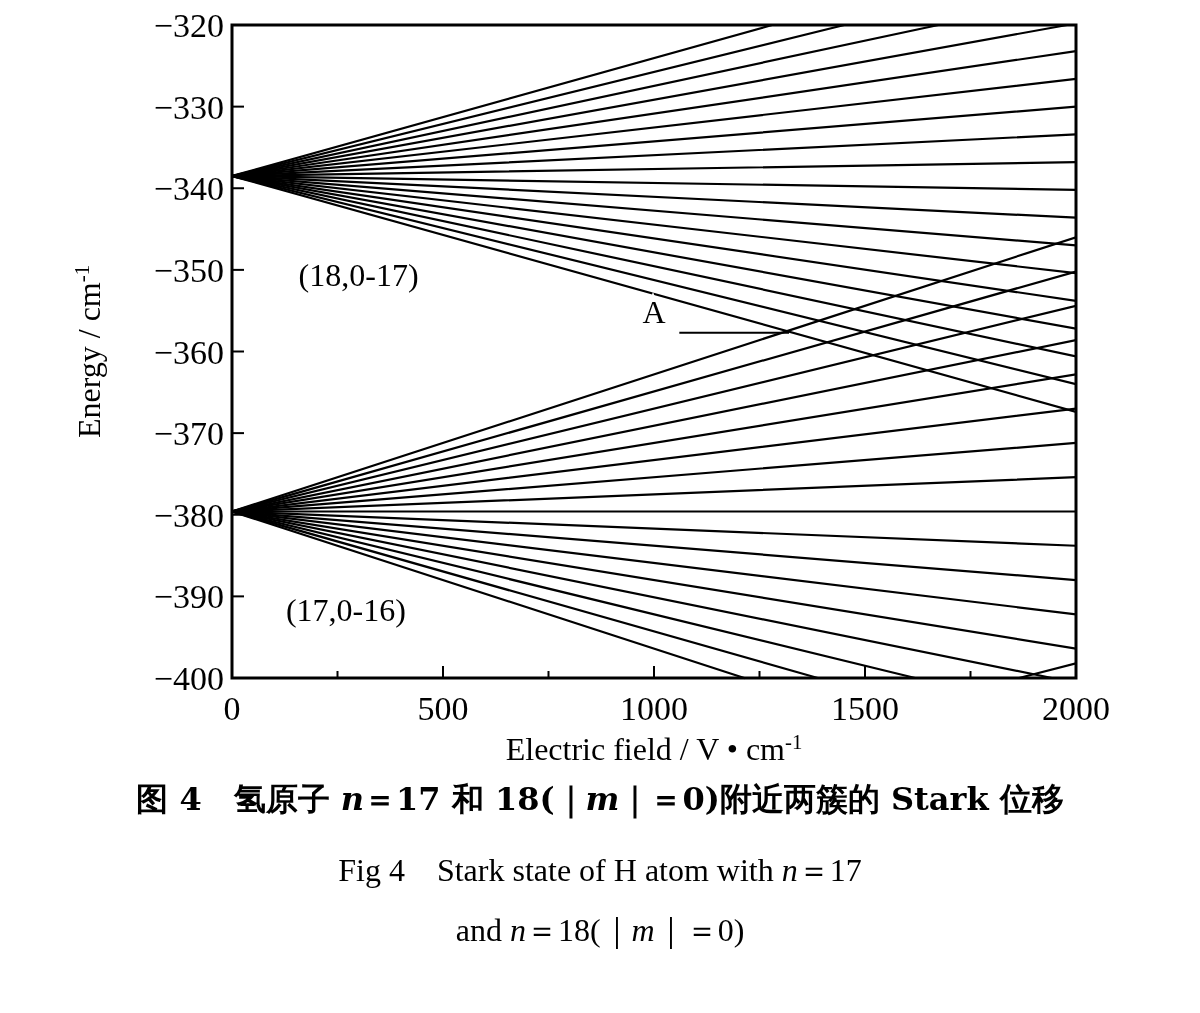  Describe the element at coordinates (188, 352) in the screenshot. I see `y-tick-label: −360` at that location.